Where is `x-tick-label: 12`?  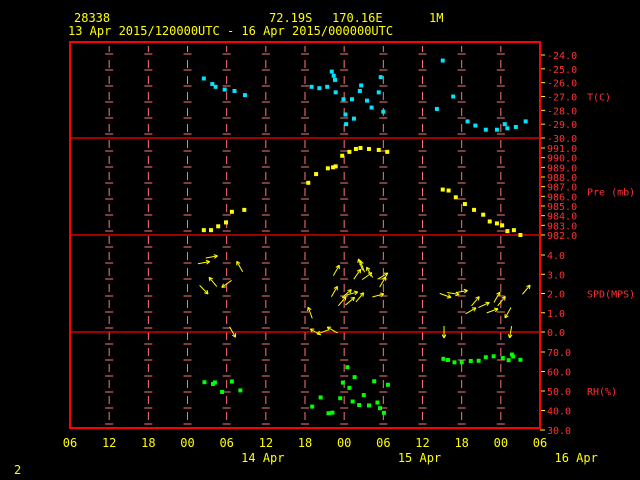 x-tick-label: 12 is located at coordinates (422, 443).